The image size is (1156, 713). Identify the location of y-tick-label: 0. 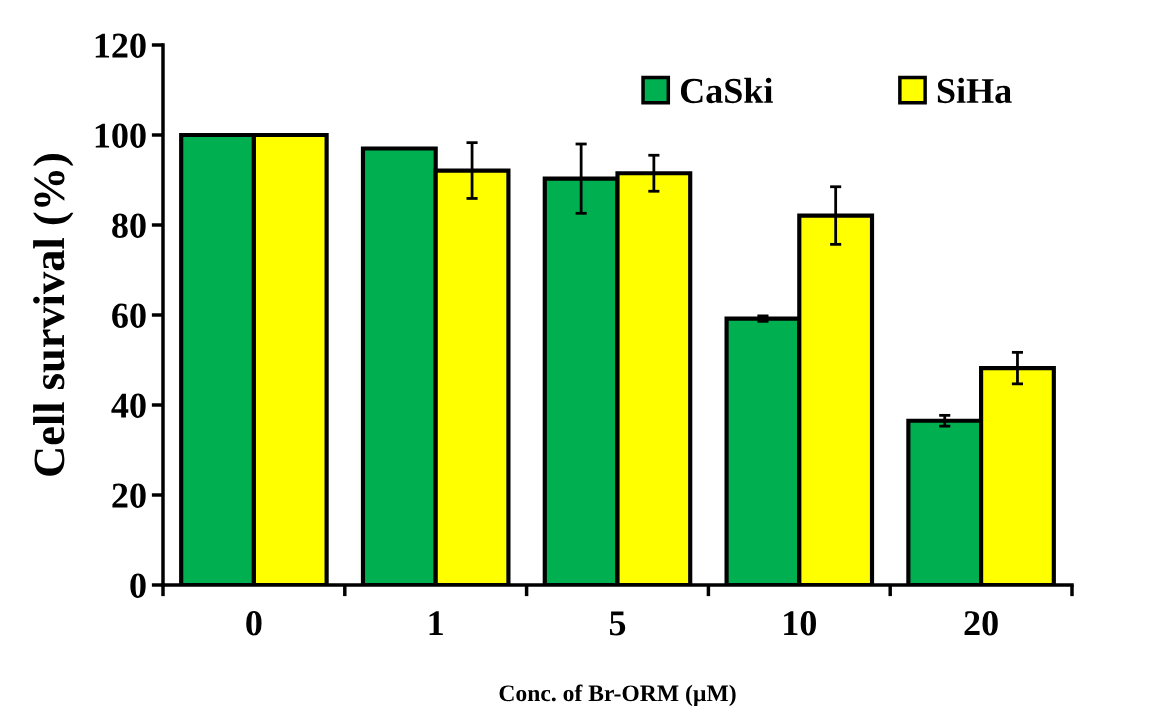
(138, 585).